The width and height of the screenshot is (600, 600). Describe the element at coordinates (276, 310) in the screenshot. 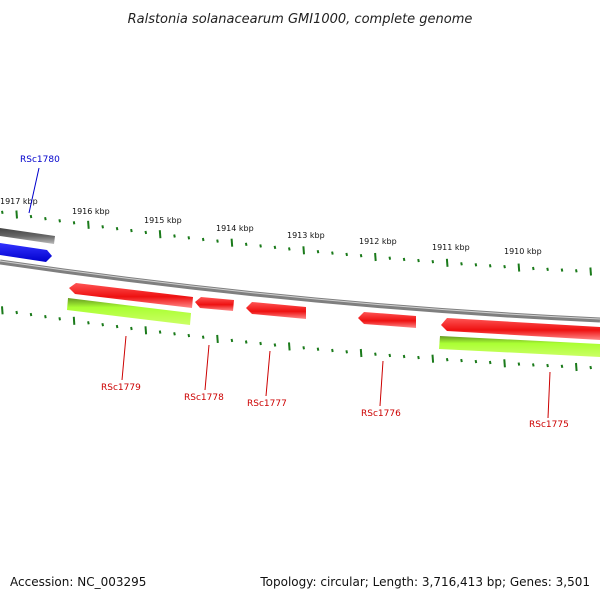

I see `reverse-gene-rsc1777` at that location.